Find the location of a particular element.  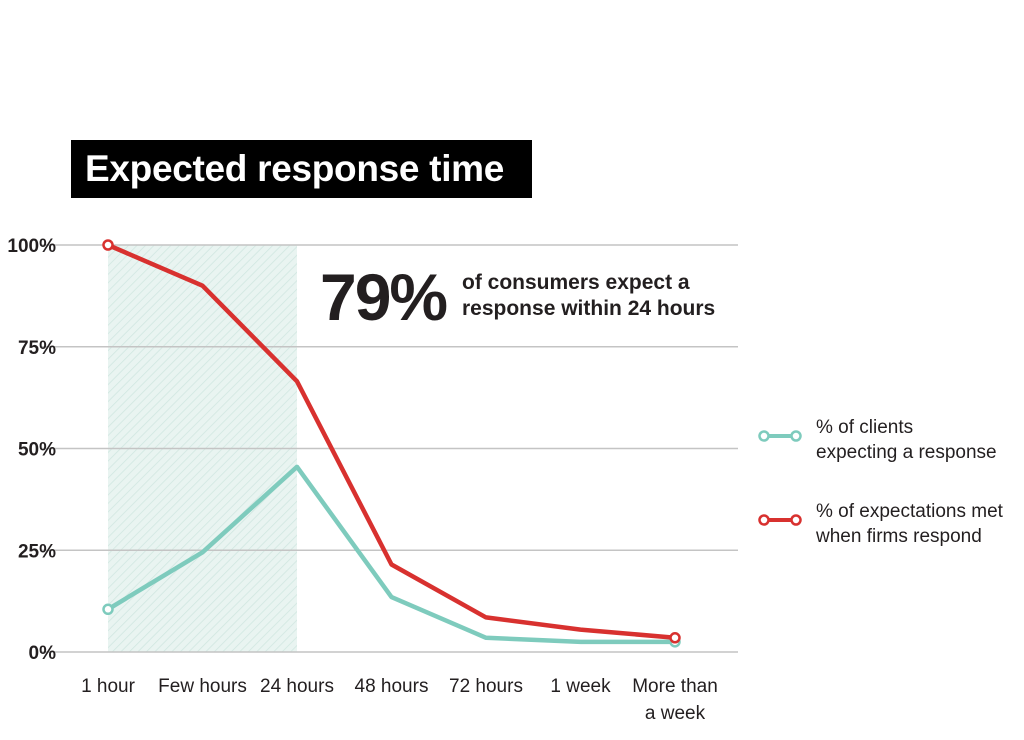

chart-title: Expected response time is located at coordinates (301, 169).